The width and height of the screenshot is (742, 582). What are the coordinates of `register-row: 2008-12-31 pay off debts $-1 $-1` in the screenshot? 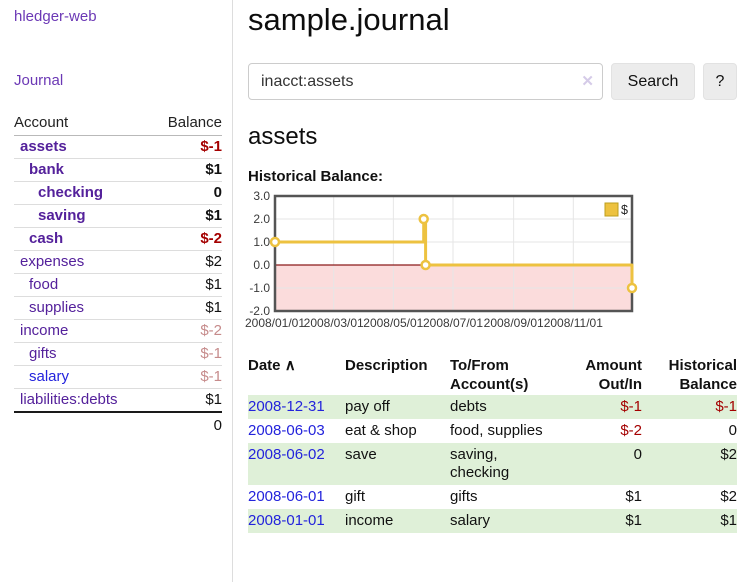 It's located at (492, 407).